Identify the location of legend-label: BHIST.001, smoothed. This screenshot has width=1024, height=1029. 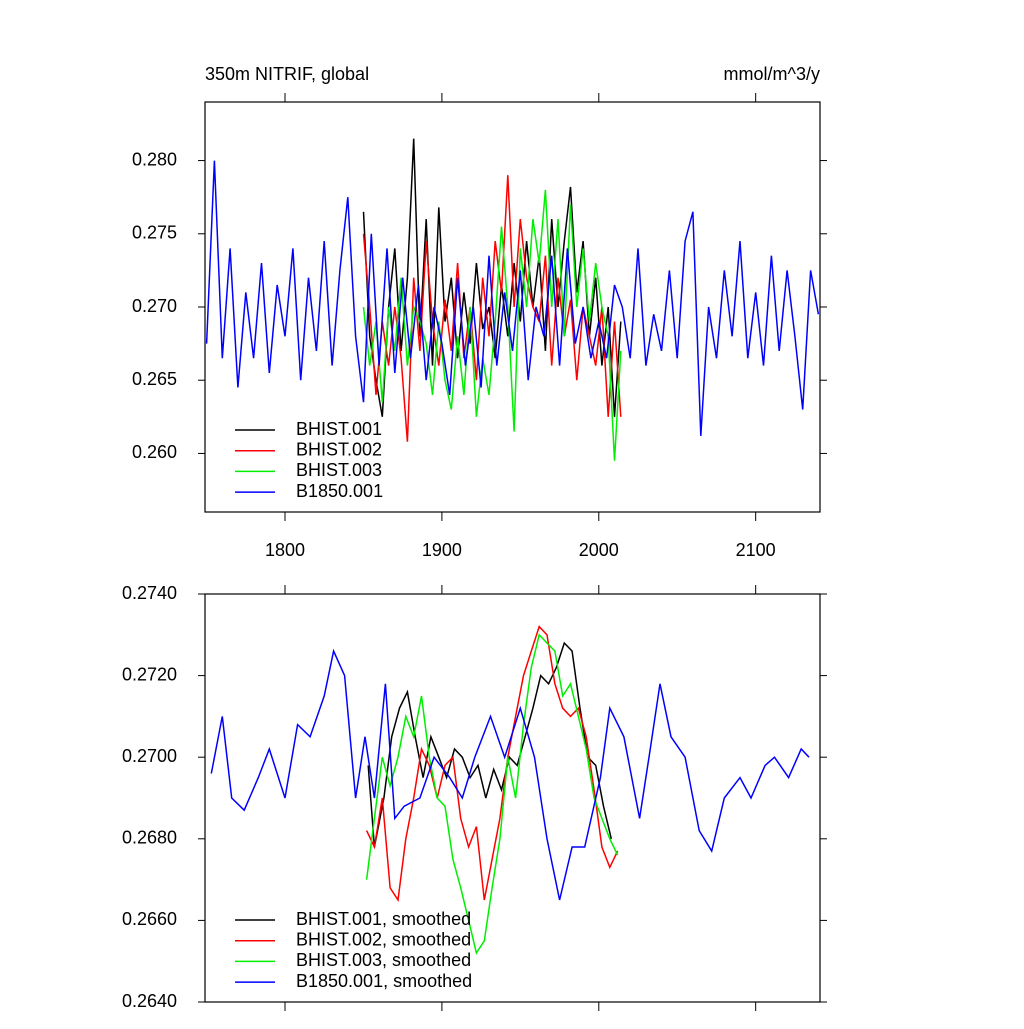
(383, 919).